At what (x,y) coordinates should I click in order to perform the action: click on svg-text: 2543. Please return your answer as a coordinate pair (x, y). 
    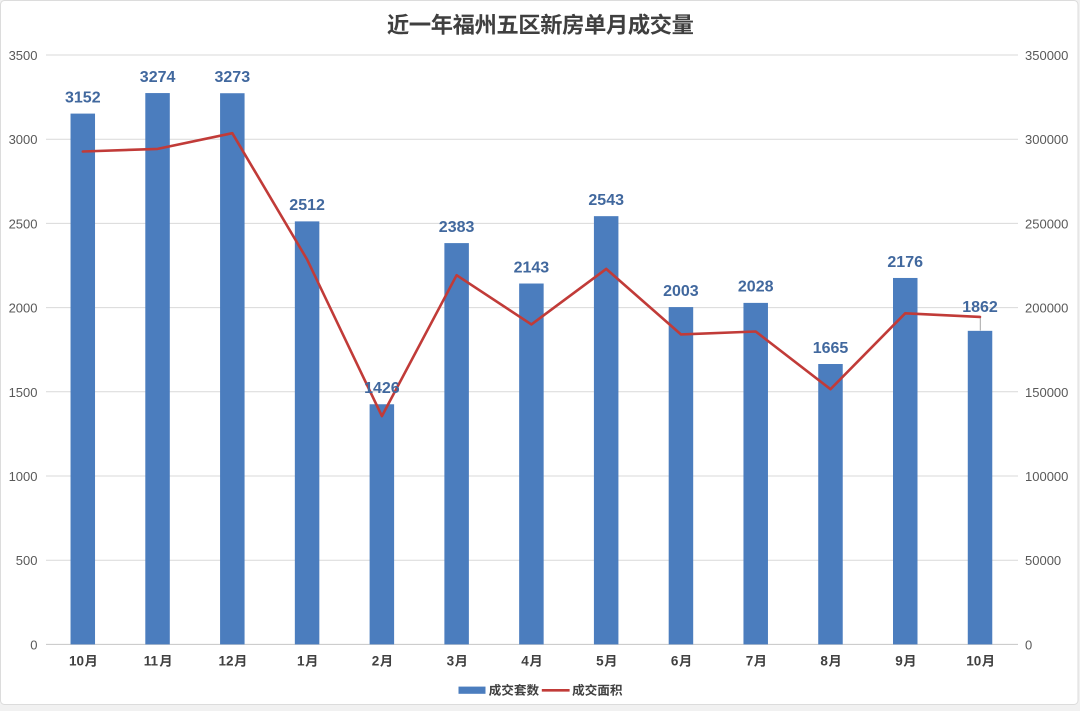
    Looking at the image, I should click on (606, 200).